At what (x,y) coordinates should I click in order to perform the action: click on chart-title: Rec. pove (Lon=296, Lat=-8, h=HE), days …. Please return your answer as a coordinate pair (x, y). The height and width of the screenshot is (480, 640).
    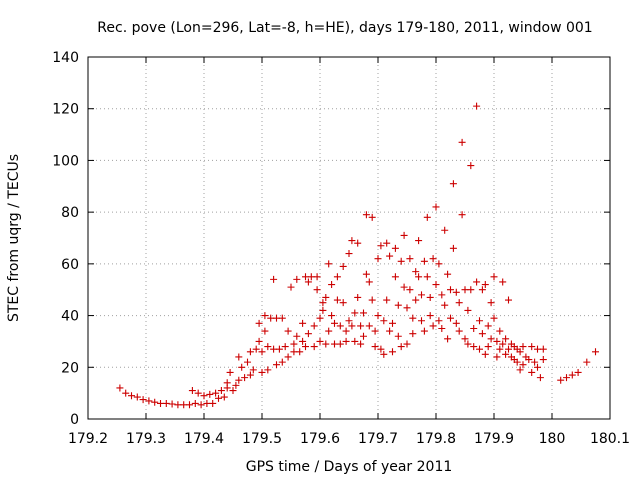
    Looking at the image, I should click on (344, 28).